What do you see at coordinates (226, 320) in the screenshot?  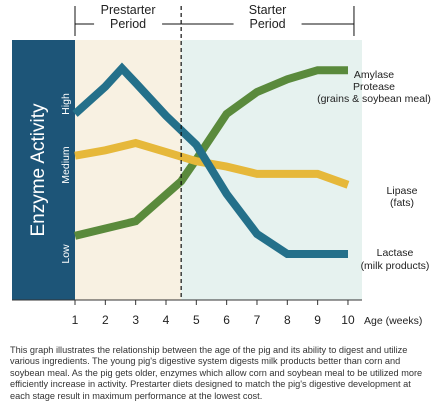 I see `x-tick-label-5: 6` at bounding box center [226, 320].